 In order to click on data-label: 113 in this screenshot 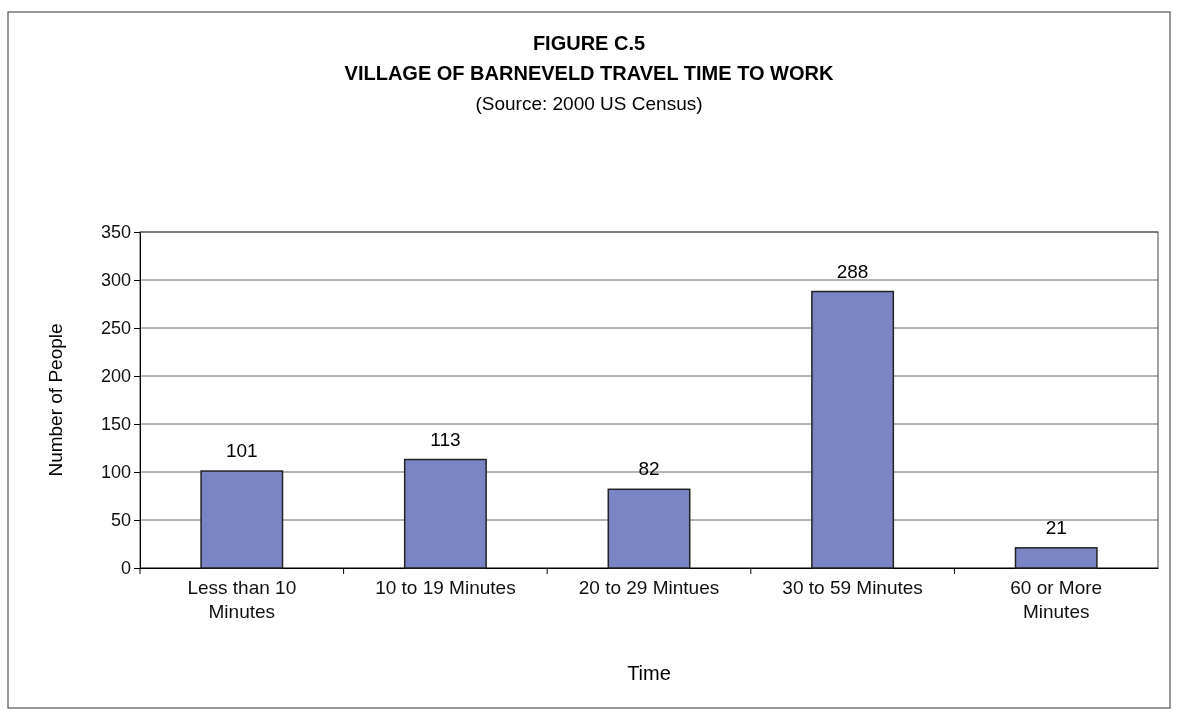, I will do `click(445, 439)`.